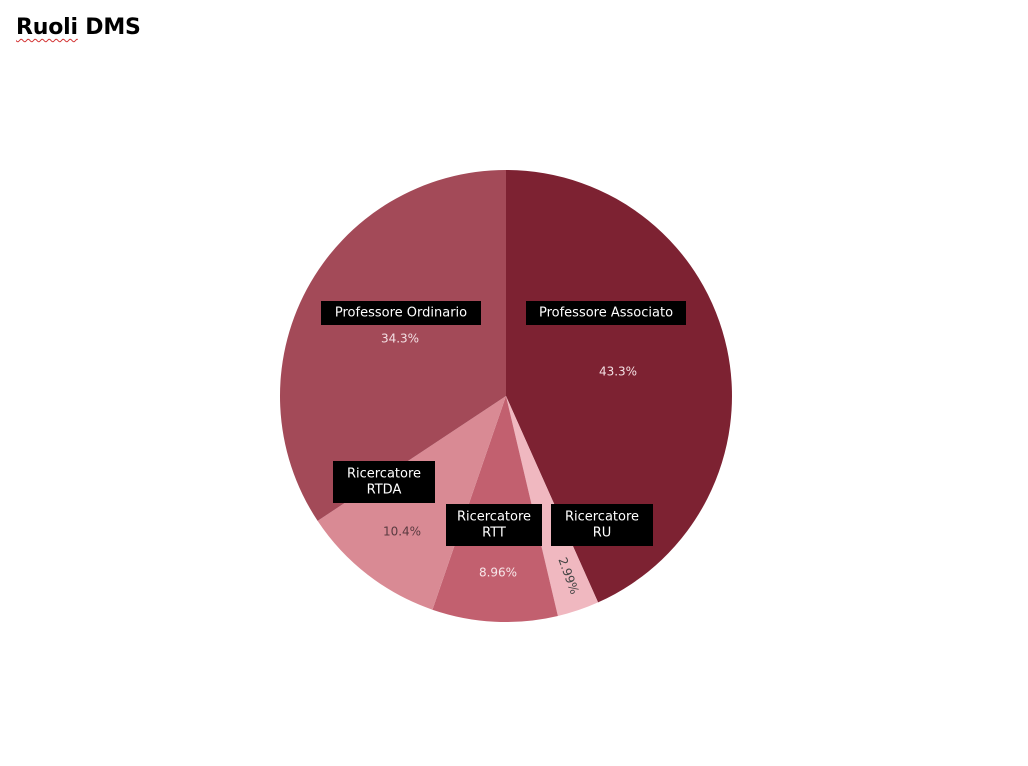  What do you see at coordinates (400, 339) in the screenshot?
I see `slice-percent-label: 34.3%` at bounding box center [400, 339].